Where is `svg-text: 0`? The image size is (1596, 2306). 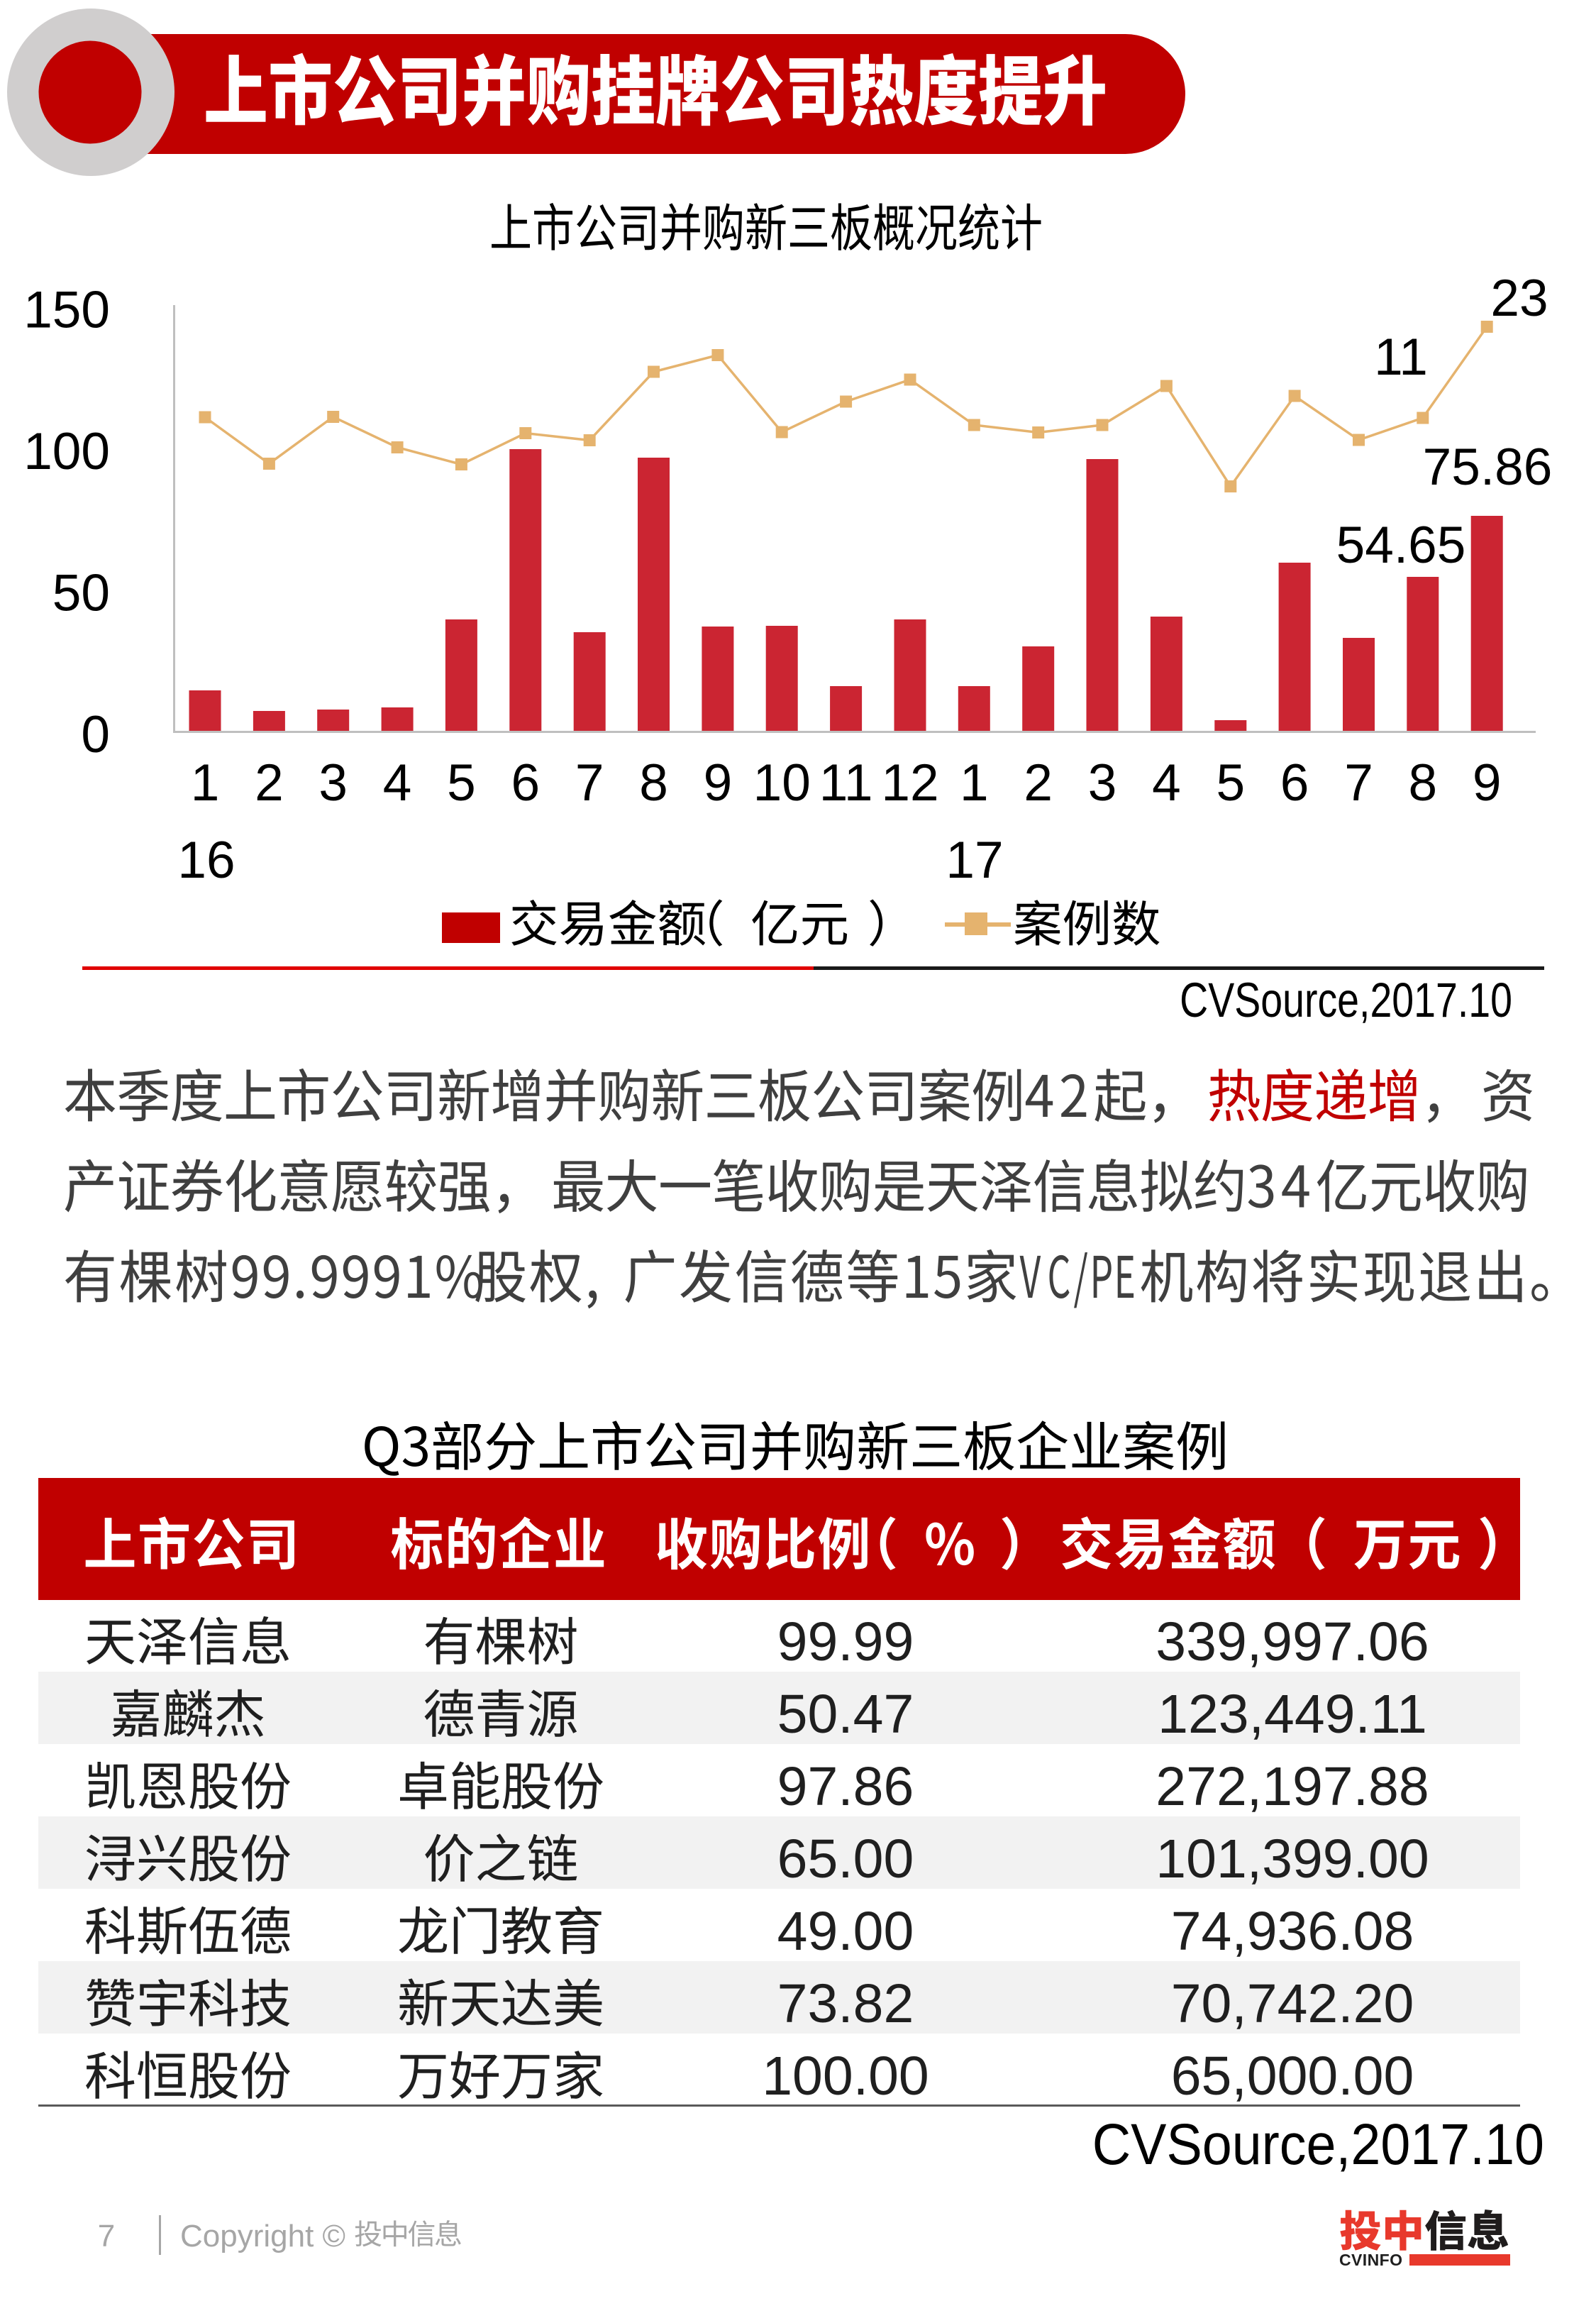 svg-text: 0 is located at coordinates (95, 734).